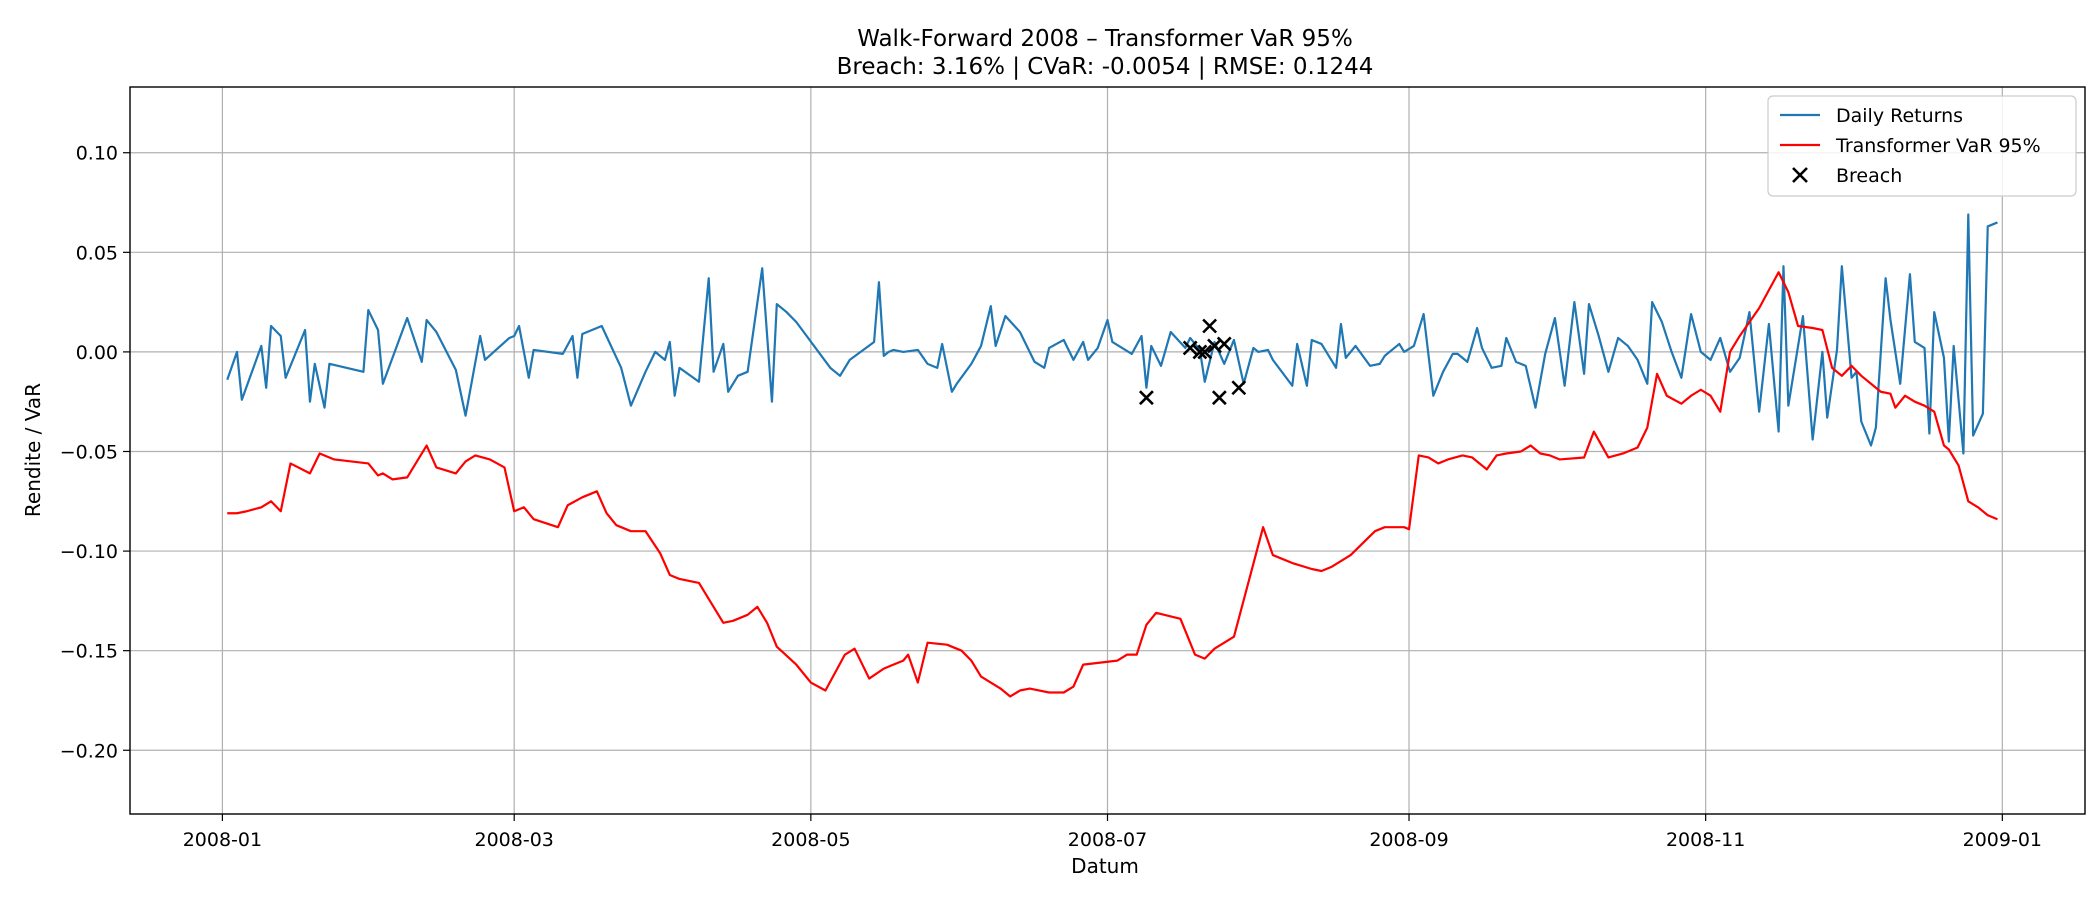  I want to click on x-tick-label: 2009-01, so click(2002, 840).